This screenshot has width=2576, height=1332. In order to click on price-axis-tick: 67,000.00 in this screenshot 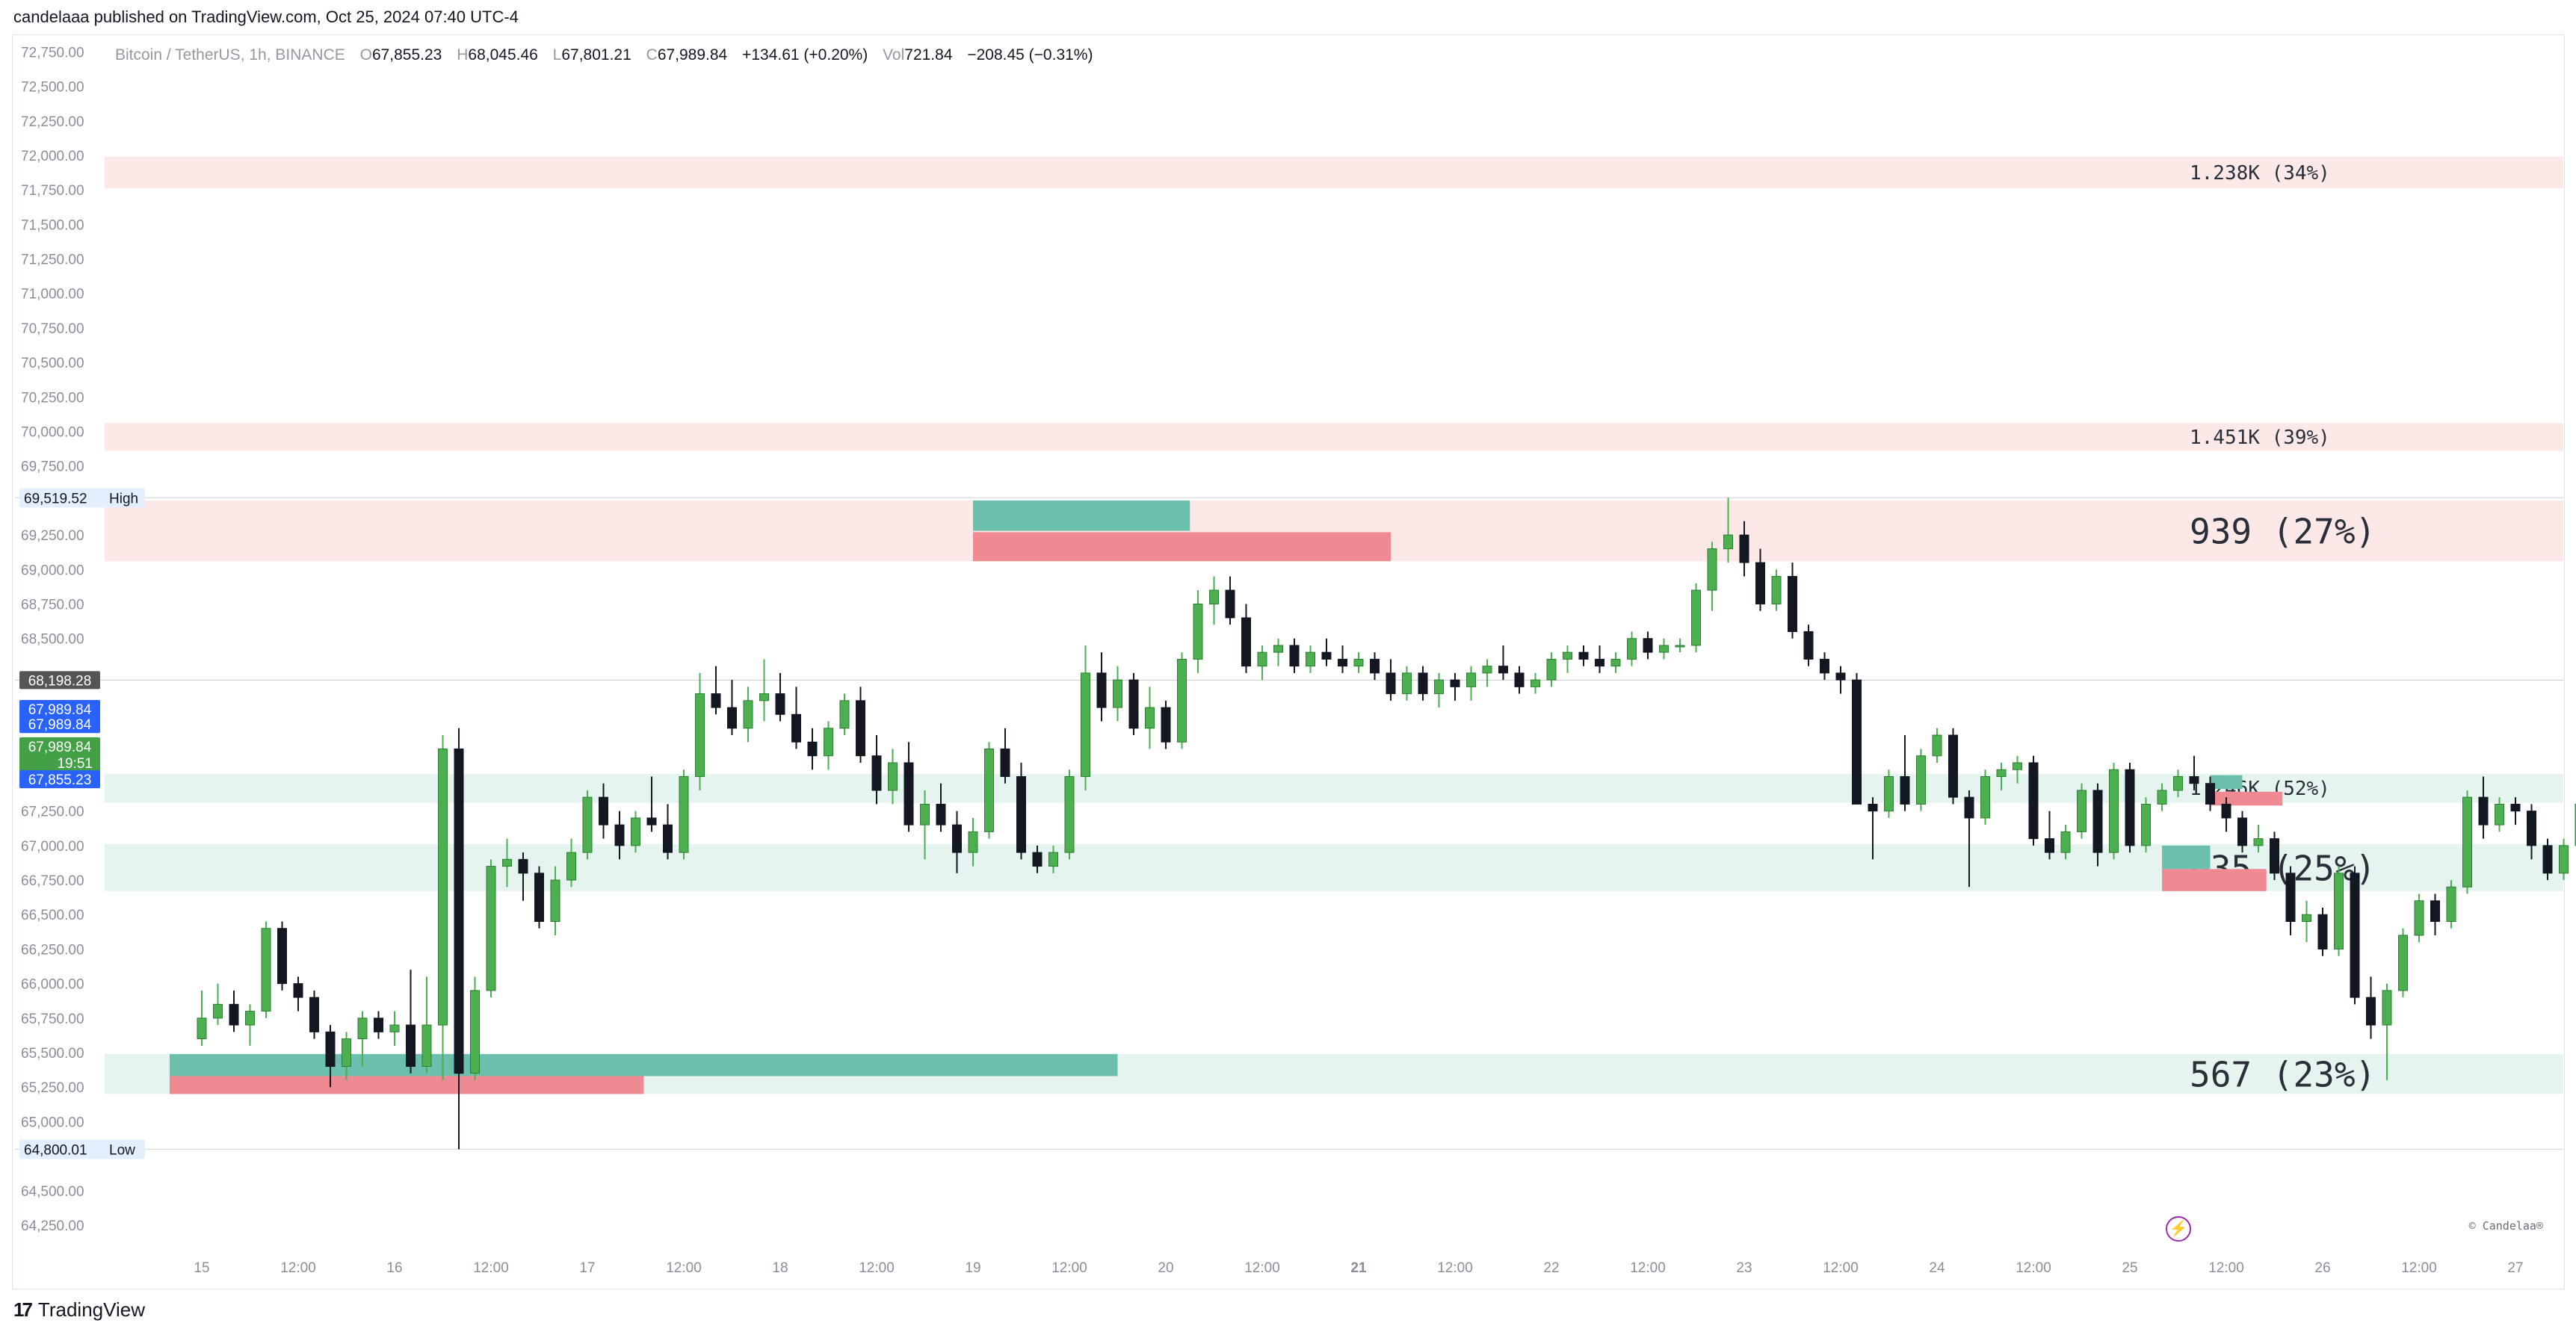, I will do `click(52, 847)`.